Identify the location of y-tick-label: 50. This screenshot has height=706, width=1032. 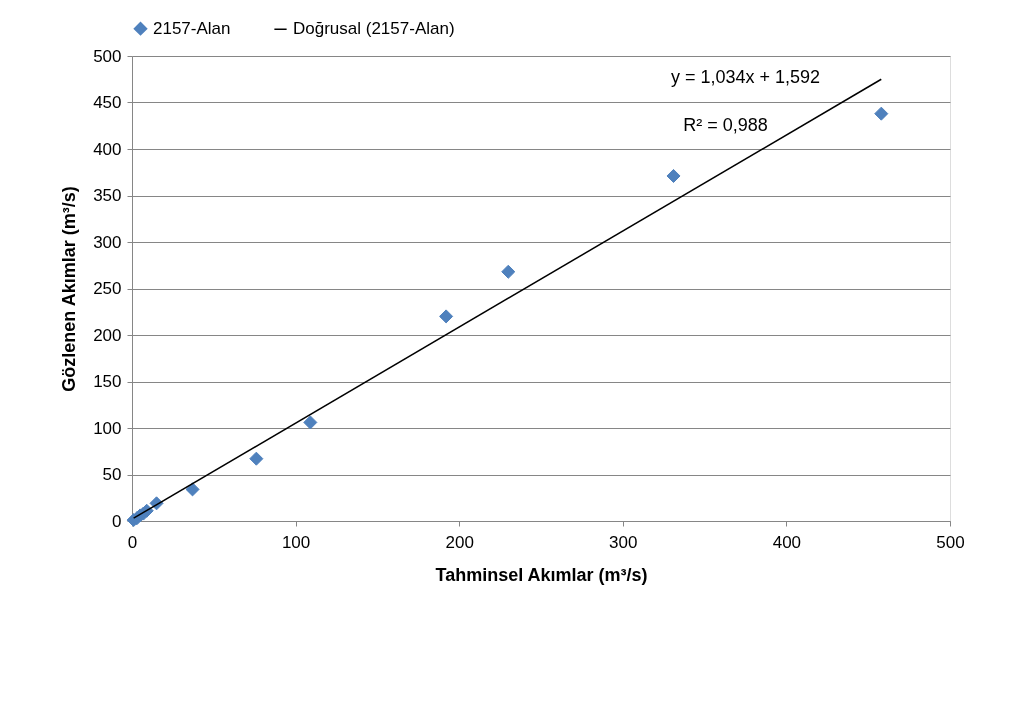
(112, 474).